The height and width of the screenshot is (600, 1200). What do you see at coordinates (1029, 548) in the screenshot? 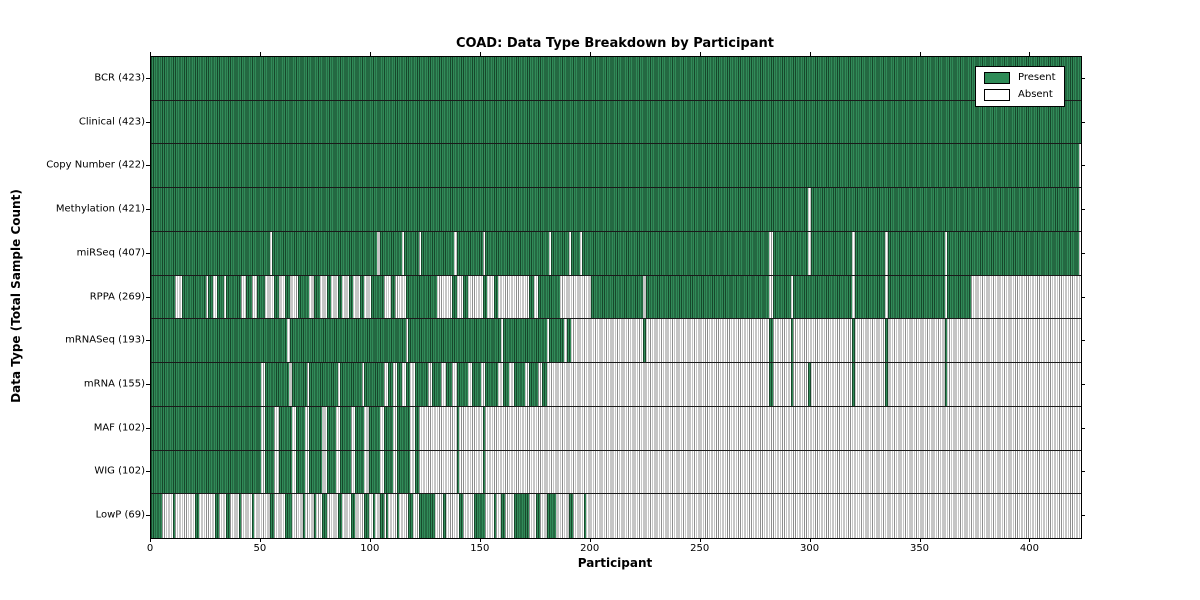
I see `x-tick-label: 400` at bounding box center [1029, 548].